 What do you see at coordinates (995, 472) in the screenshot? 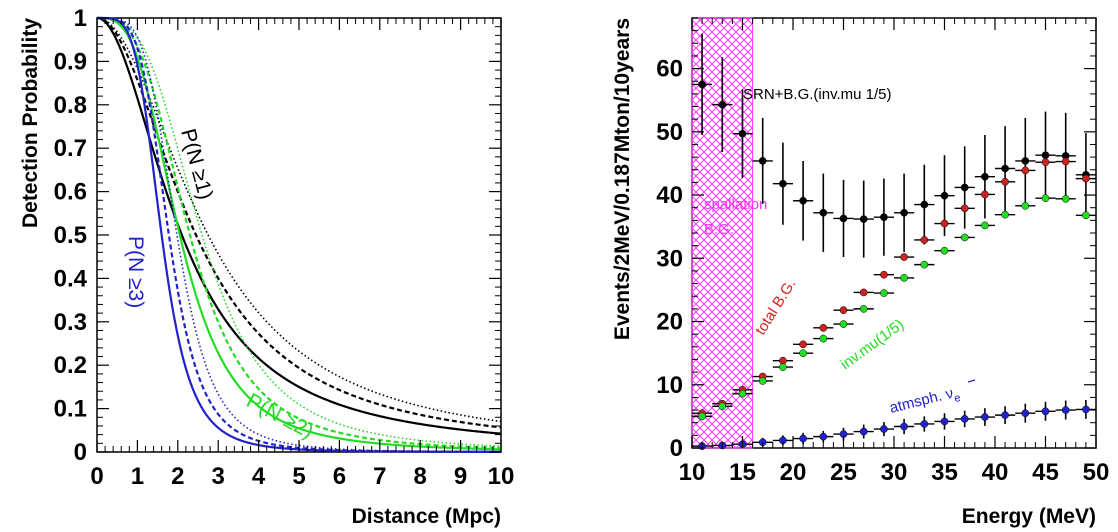
I see `right-x-tick-label: 40` at bounding box center [995, 472].